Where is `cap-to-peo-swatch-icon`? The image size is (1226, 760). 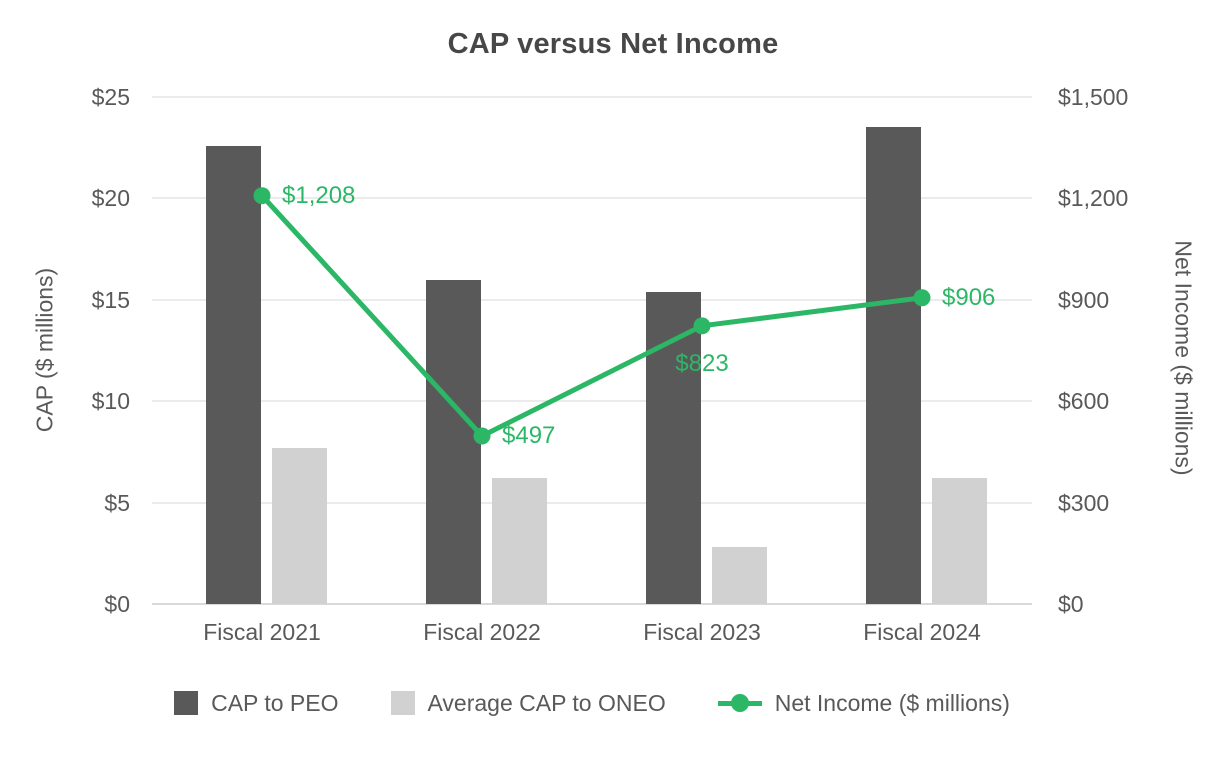
cap-to-peo-swatch-icon is located at coordinates (186, 703).